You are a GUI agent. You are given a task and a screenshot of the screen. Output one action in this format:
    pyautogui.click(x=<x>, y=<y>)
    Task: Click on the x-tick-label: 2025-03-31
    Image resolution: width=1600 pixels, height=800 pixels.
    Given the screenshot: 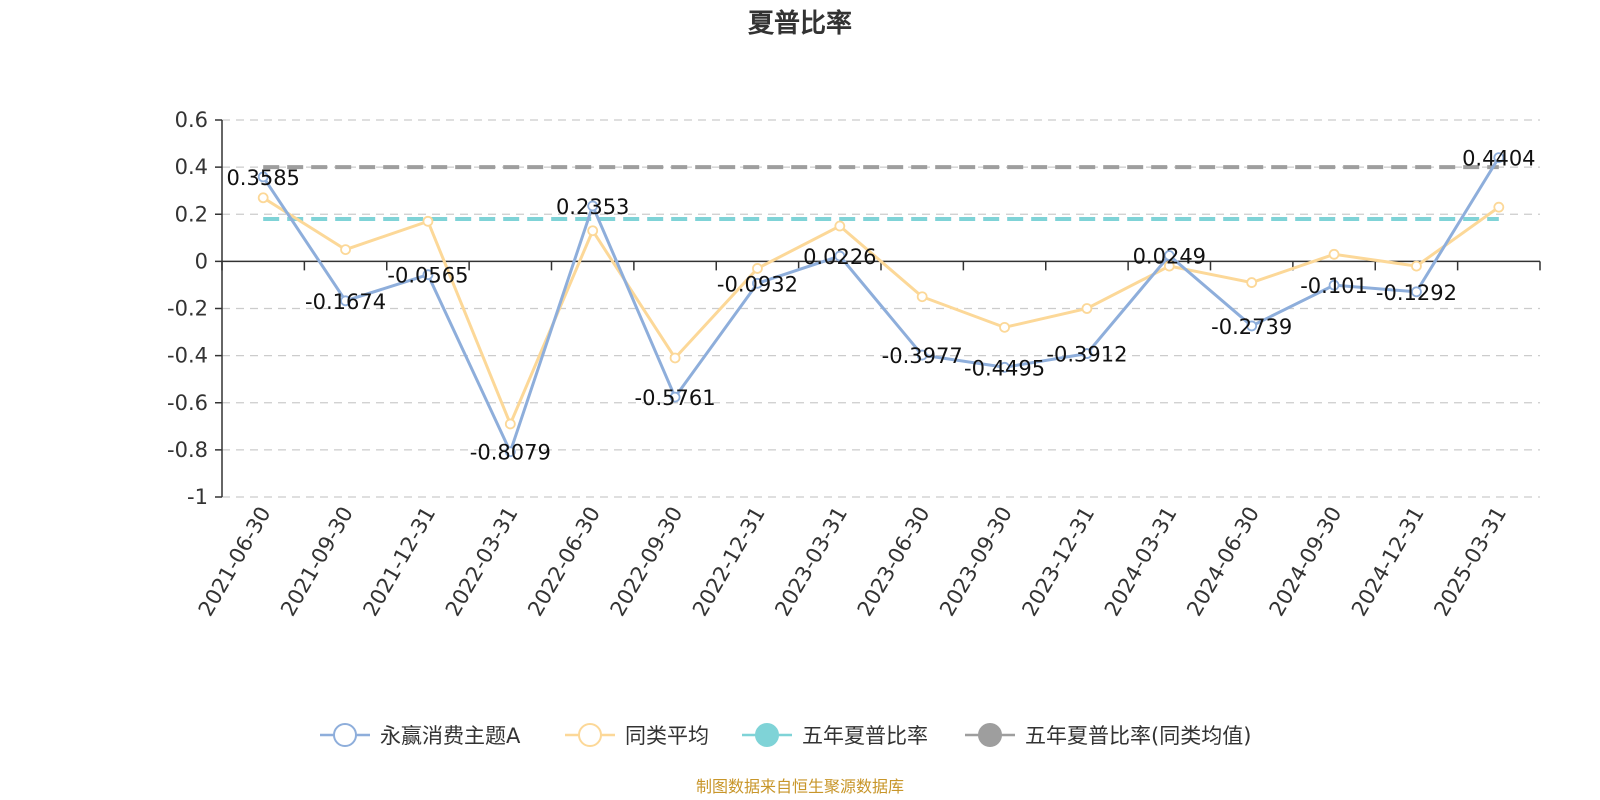 What is the action you would take?
    pyautogui.click(x=1470, y=562)
    